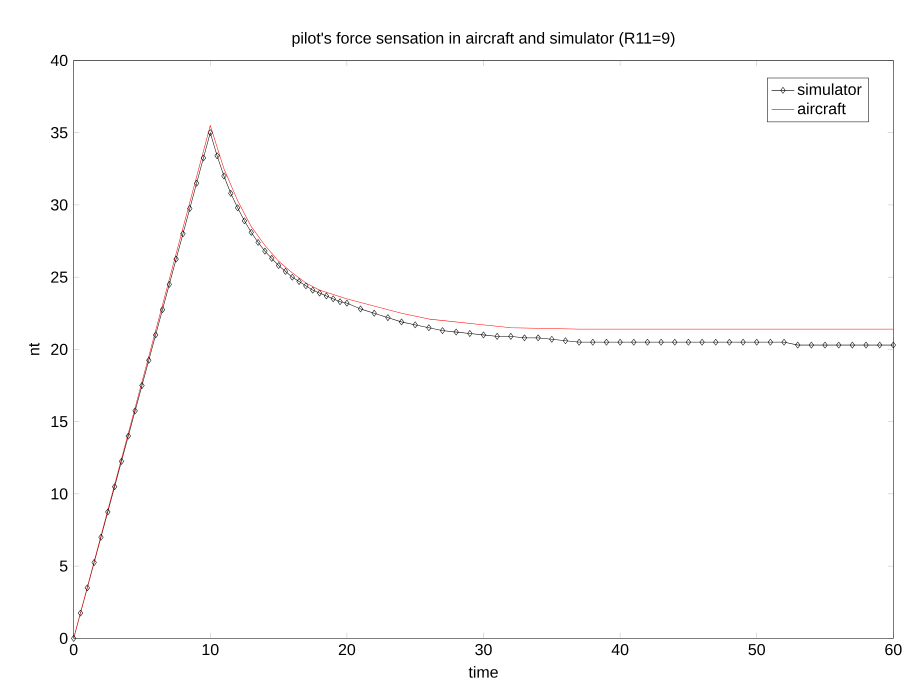 This screenshot has width=916, height=697. What do you see at coordinates (60, 422) in the screenshot?
I see `y-tick-label: 15` at bounding box center [60, 422].